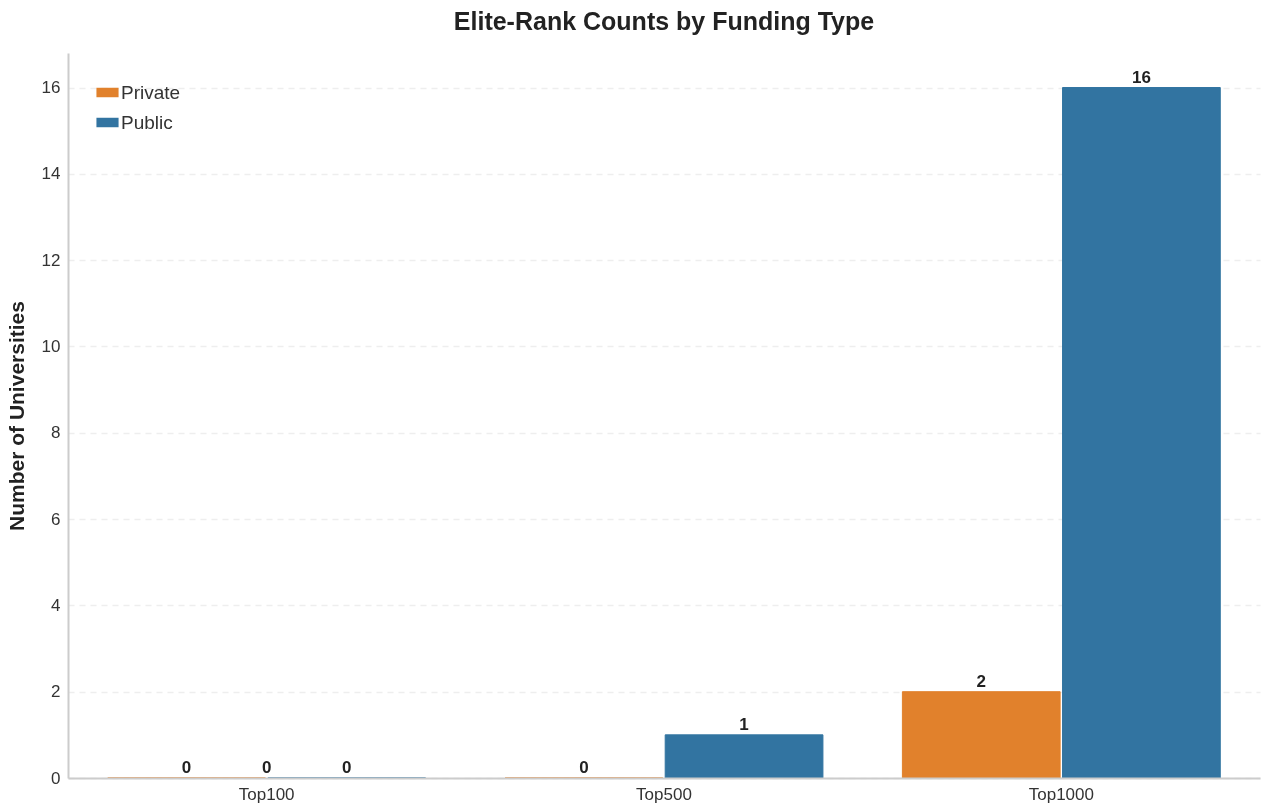  Describe the element at coordinates (1141, 77) in the screenshot. I see `data-label: 16` at that location.